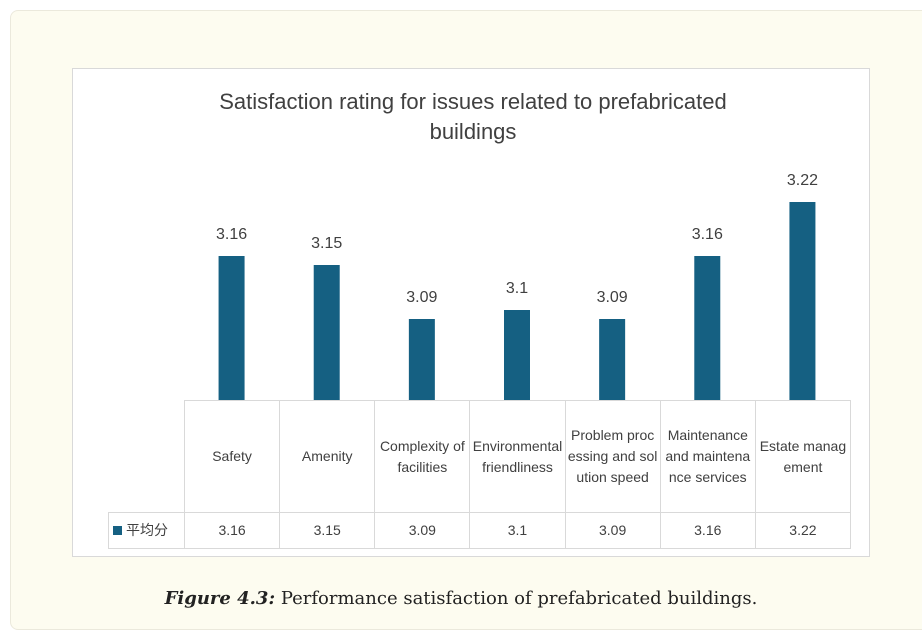 The image size is (922, 630). Describe the element at coordinates (612, 456) in the screenshot. I see `category-cell: Problem processing and solution speed` at that location.